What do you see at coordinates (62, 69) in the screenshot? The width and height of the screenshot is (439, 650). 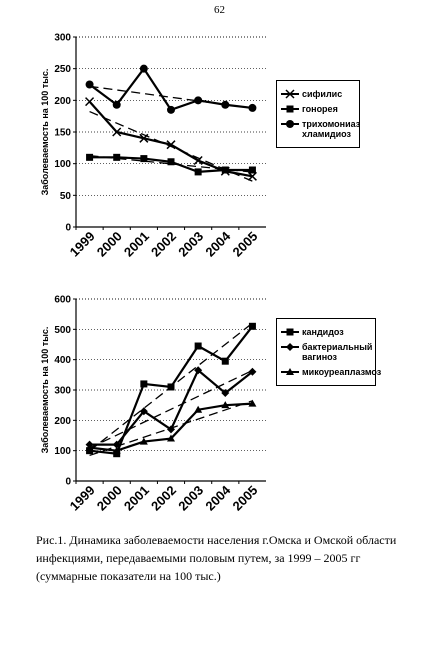 I see `y-tick-label: 250` at bounding box center [62, 69].